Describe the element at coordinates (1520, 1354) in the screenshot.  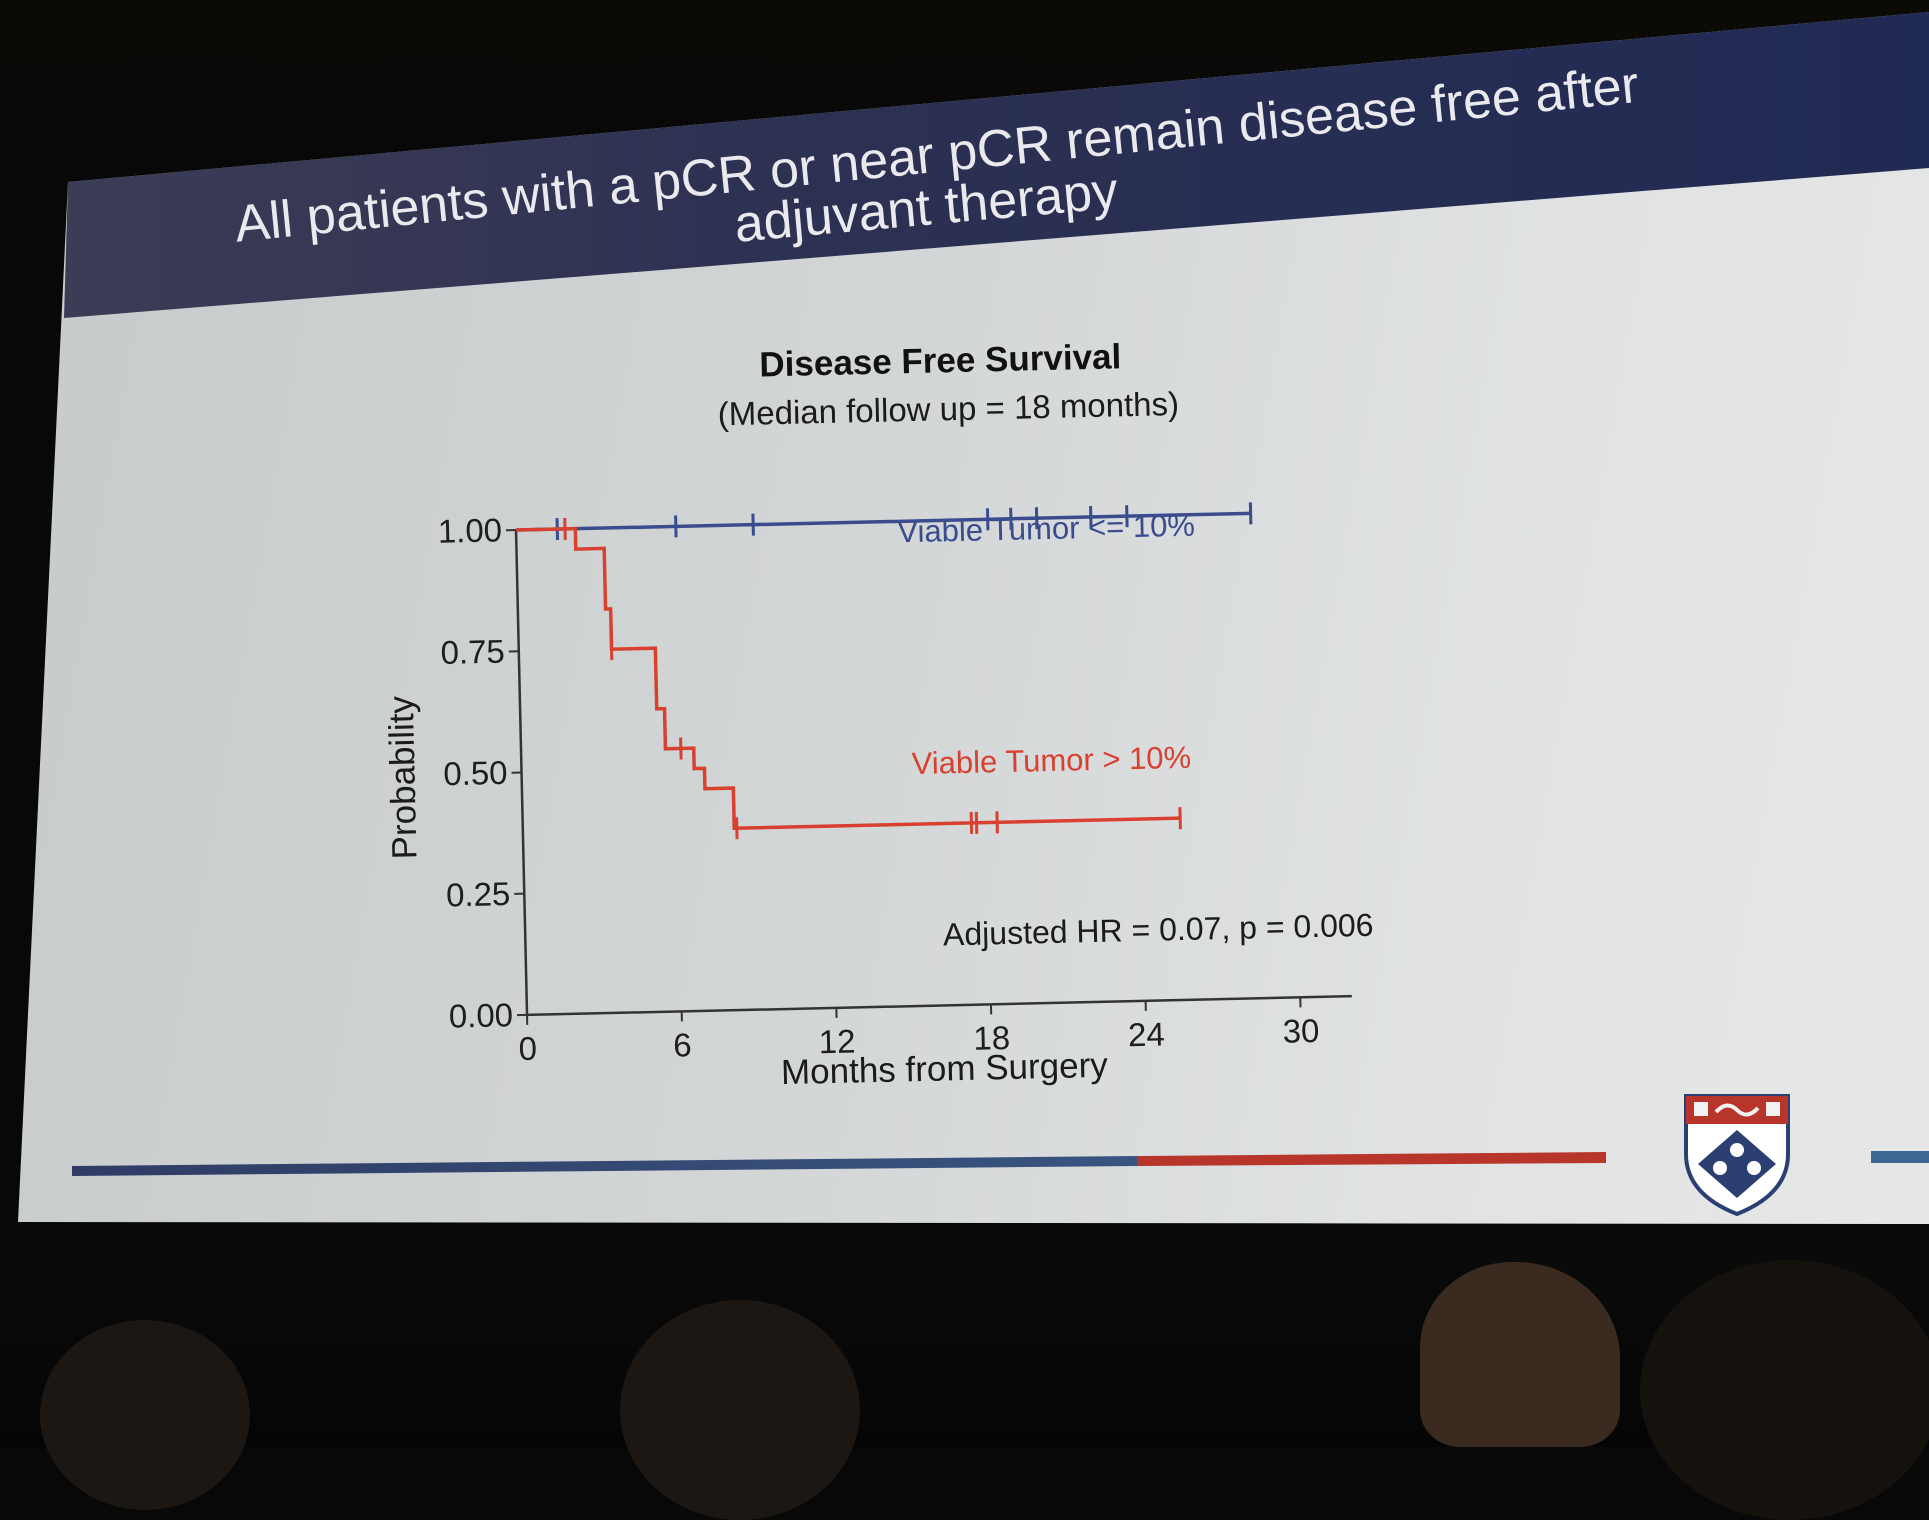
I see `audience-hand` at that location.